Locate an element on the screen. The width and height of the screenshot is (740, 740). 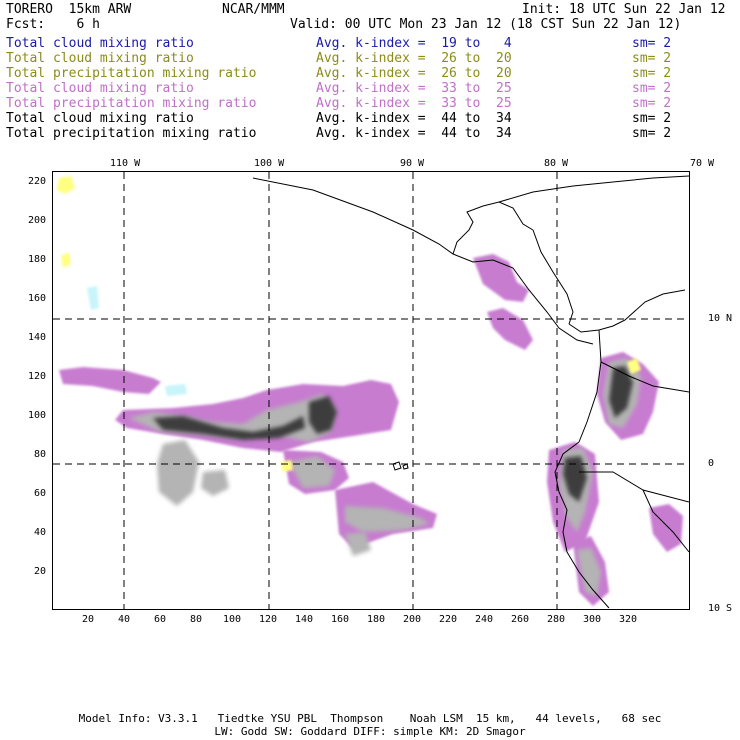
y-tick: 100 is located at coordinates (36, 415).